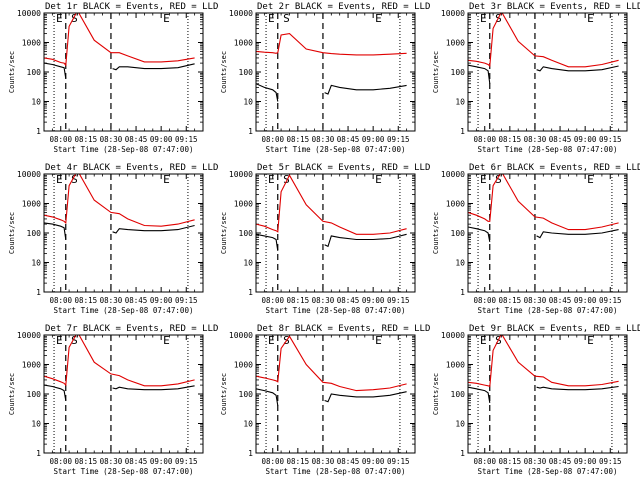  Describe the element at coordinates (343, 7) in the screenshot. I see `chart-title: Det 2r BLACK = Events, RED = LLD` at that location.